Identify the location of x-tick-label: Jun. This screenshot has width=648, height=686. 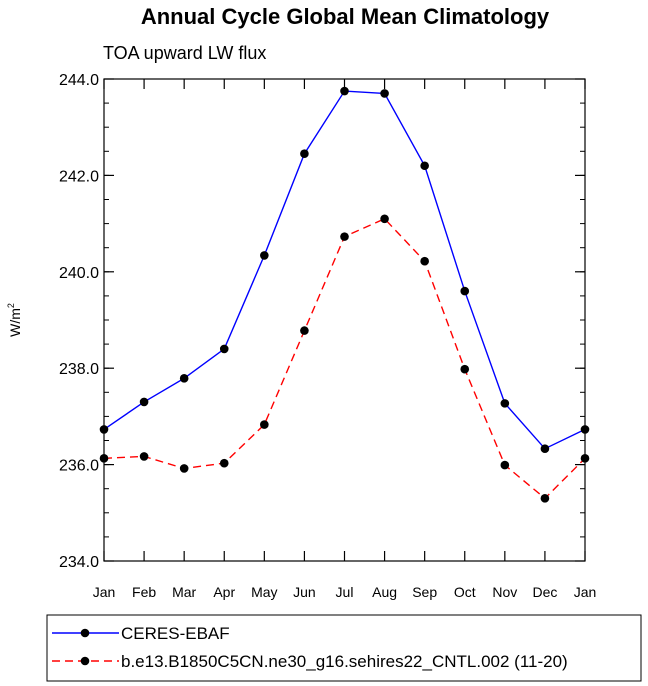
(304, 592).